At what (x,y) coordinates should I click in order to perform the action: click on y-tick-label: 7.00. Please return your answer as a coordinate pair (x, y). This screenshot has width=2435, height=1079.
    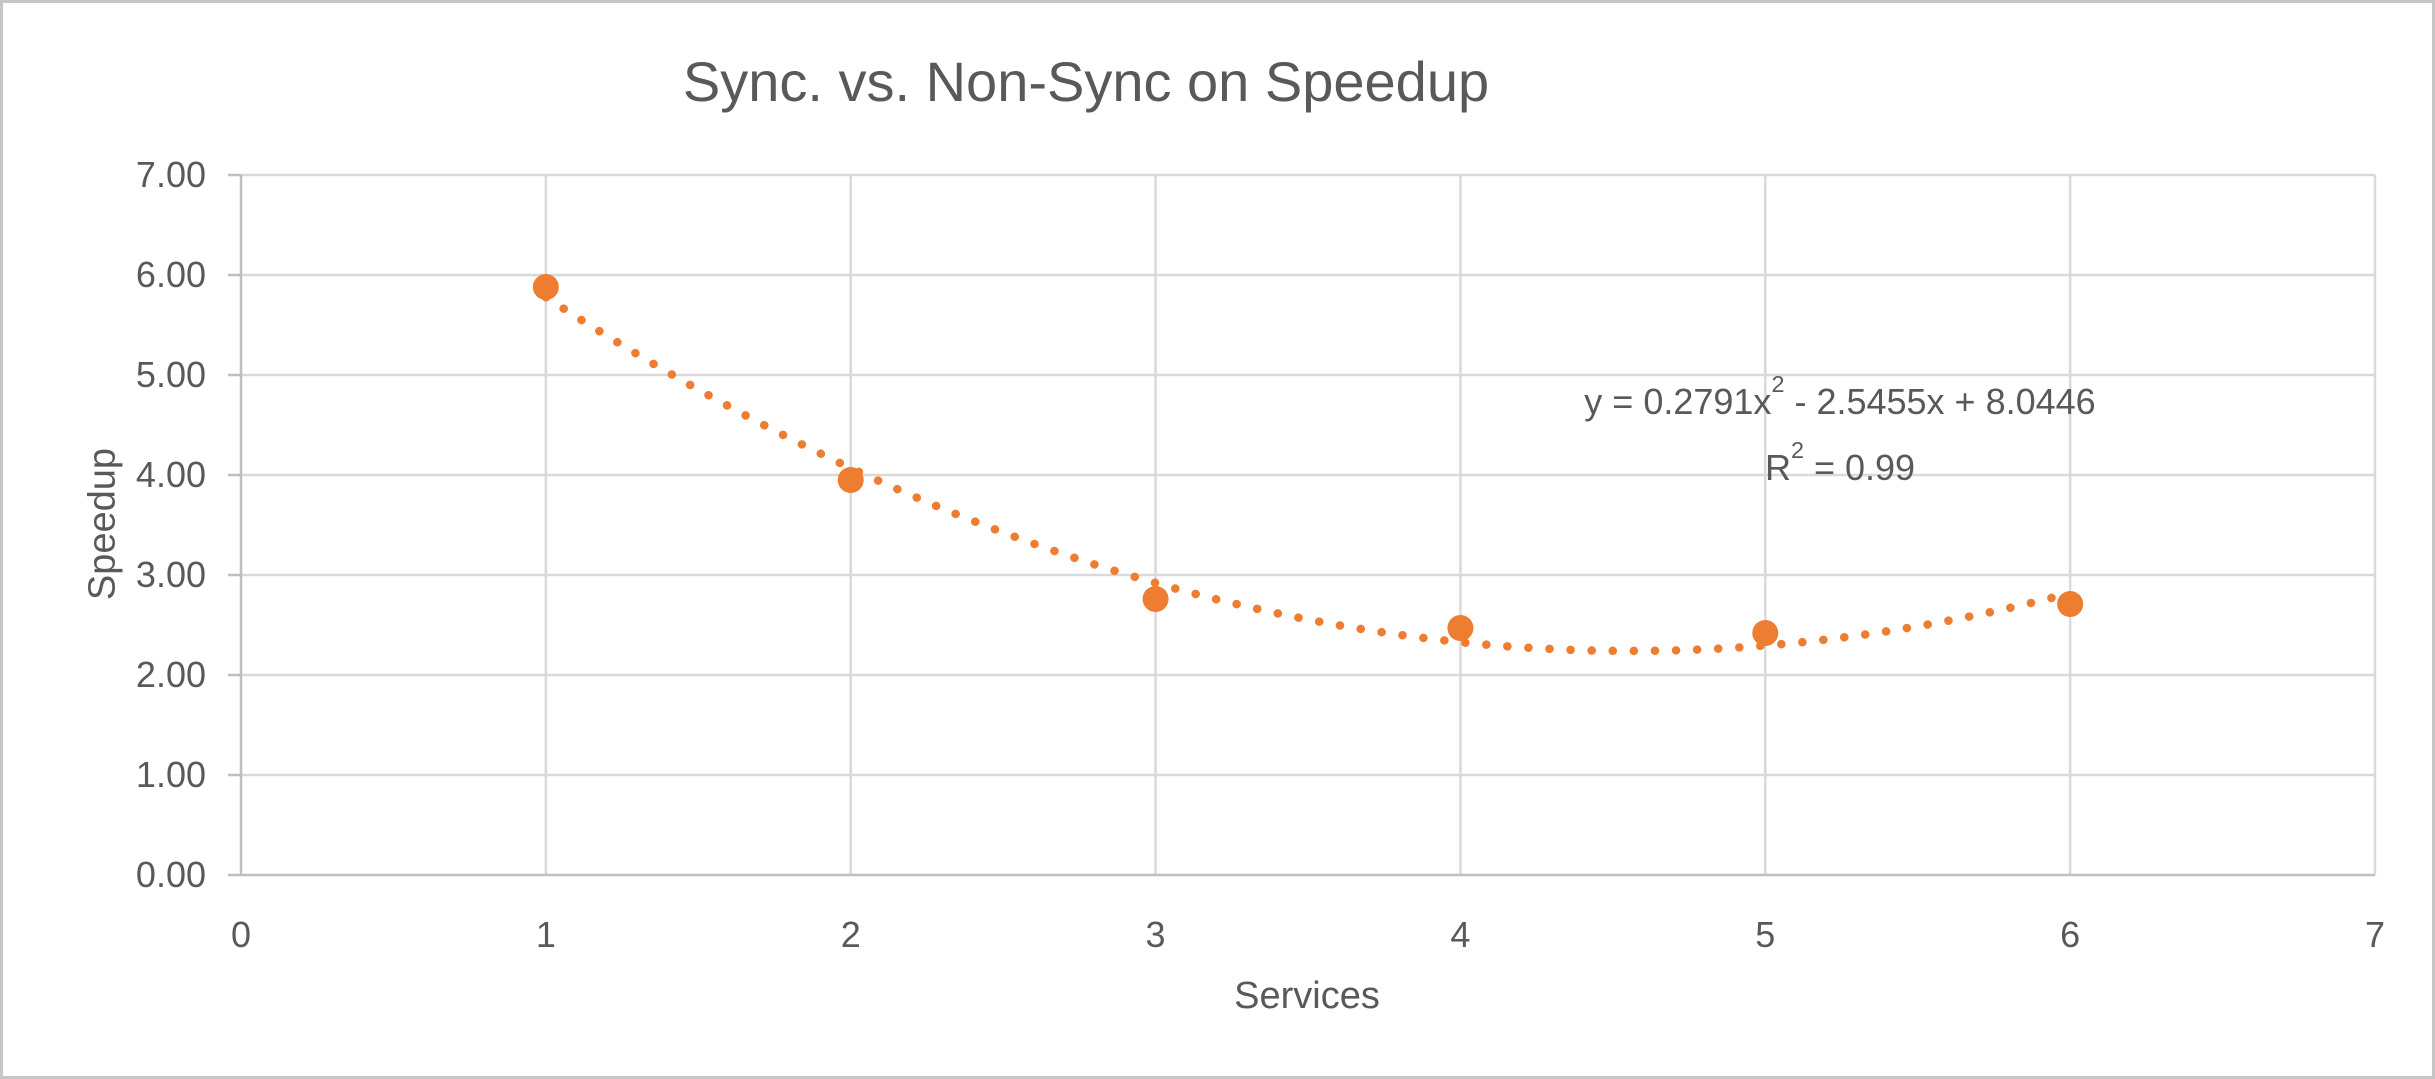
    Looking at the image, I should click on (171, 174).